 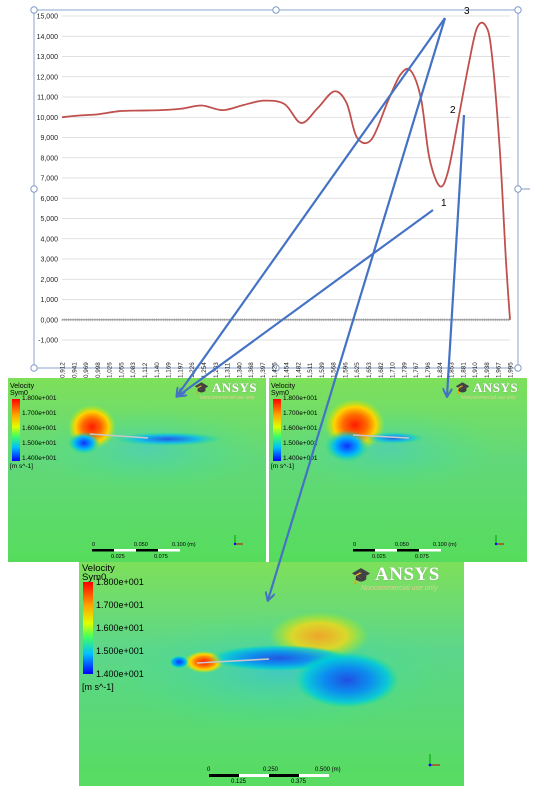 I want to click on scale-label: 0.075, so click(x=161, y=557).